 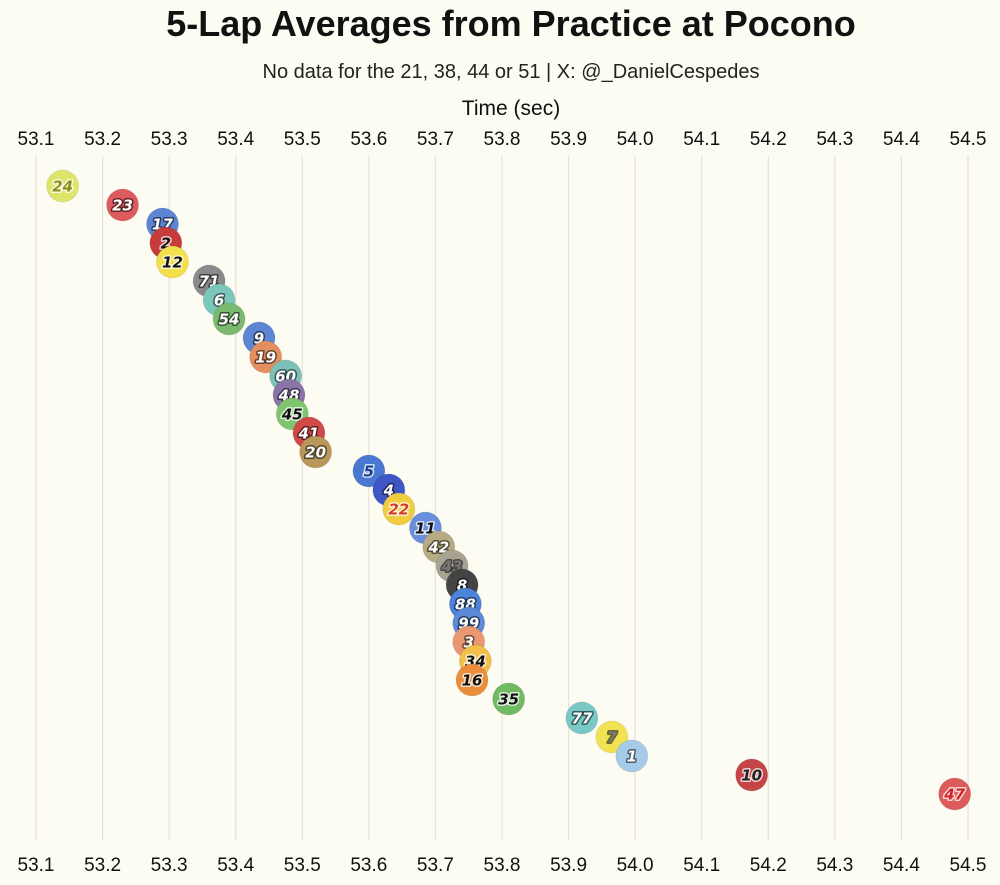 I want to click on x-tick-bottom: 53.5, so click(x=302, y=865).